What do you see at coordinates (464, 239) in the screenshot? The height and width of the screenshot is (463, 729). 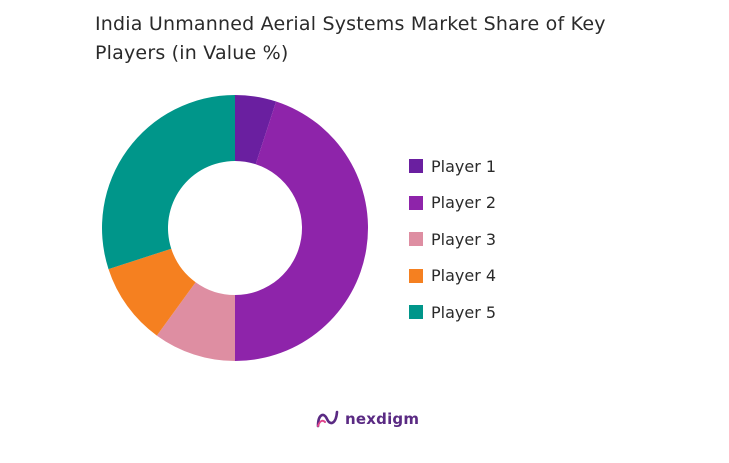 I see `legend-label: Player 3` at bounding box center [464, 239].